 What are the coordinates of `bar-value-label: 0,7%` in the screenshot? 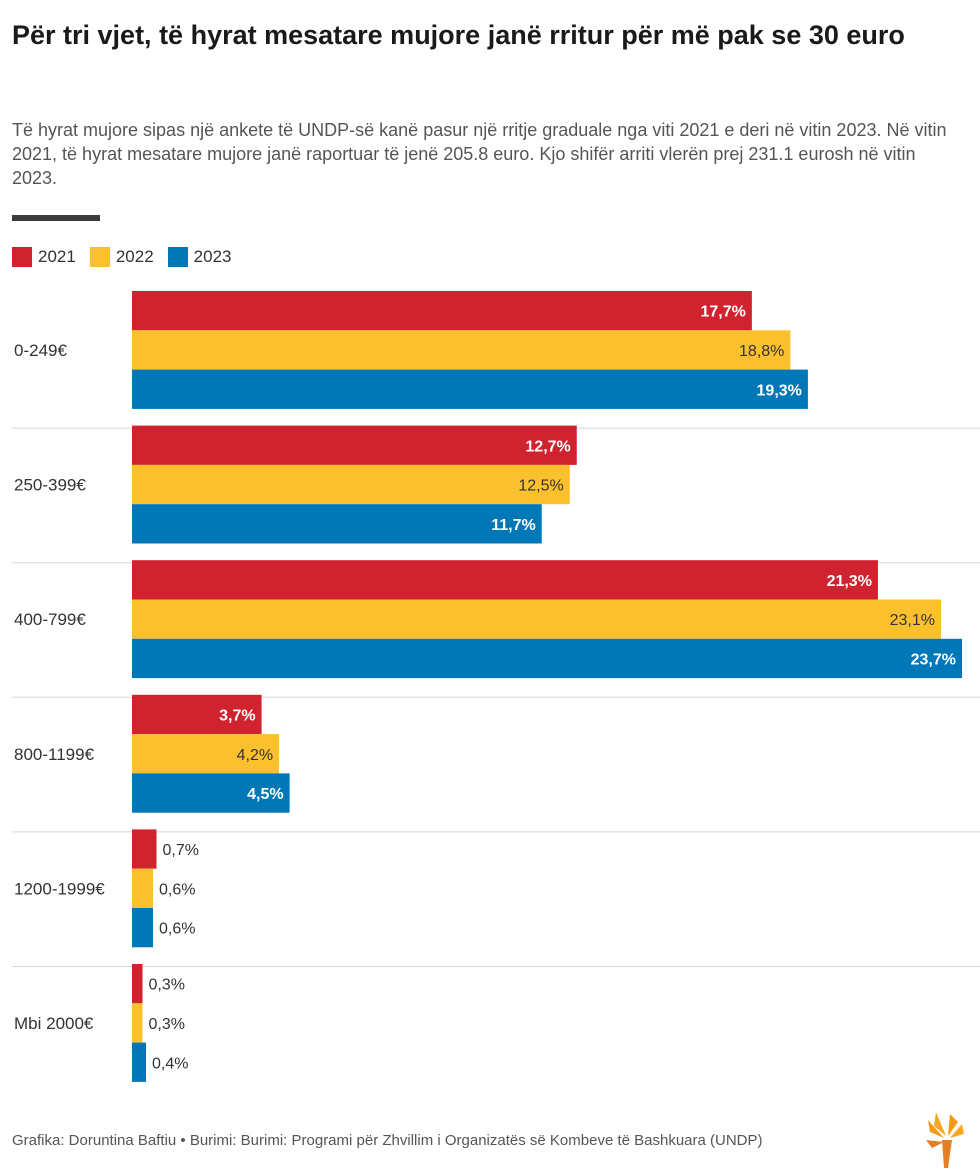 It's located at (181, 850).